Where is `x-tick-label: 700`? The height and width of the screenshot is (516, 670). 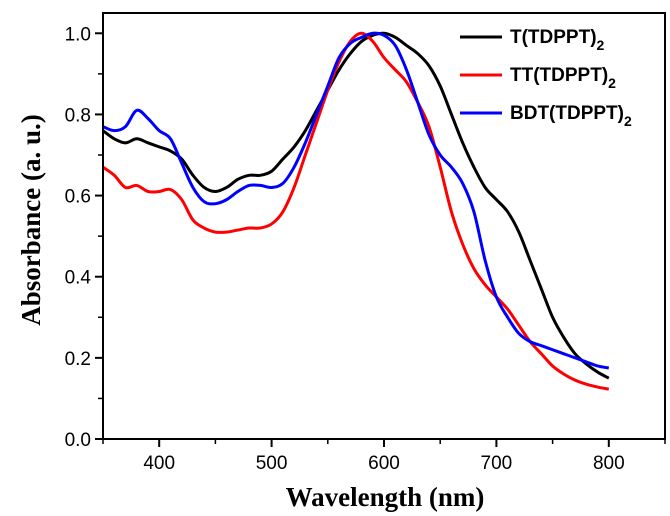
x-tick-label: 700 is located at coordinates (497, 463).